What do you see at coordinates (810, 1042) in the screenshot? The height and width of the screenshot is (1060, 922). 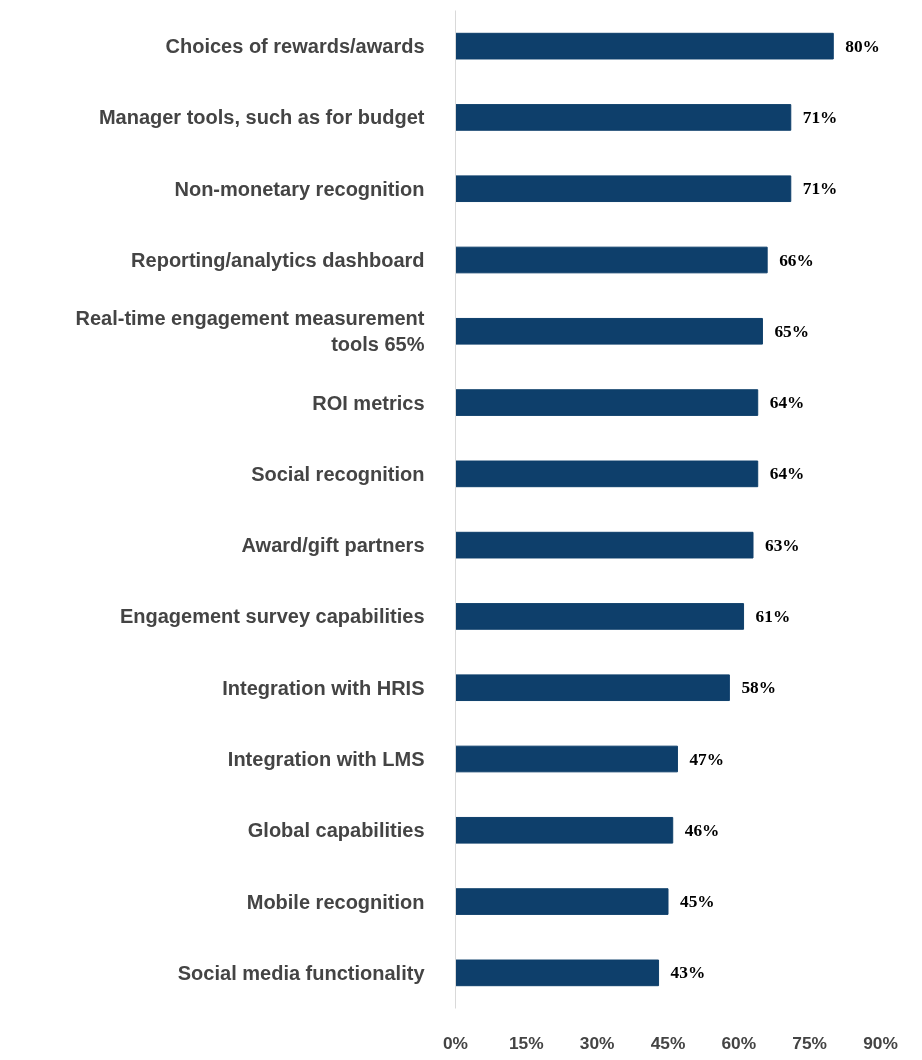 I see `x-tick-label: 75%` at bounding box center [810, 1042].